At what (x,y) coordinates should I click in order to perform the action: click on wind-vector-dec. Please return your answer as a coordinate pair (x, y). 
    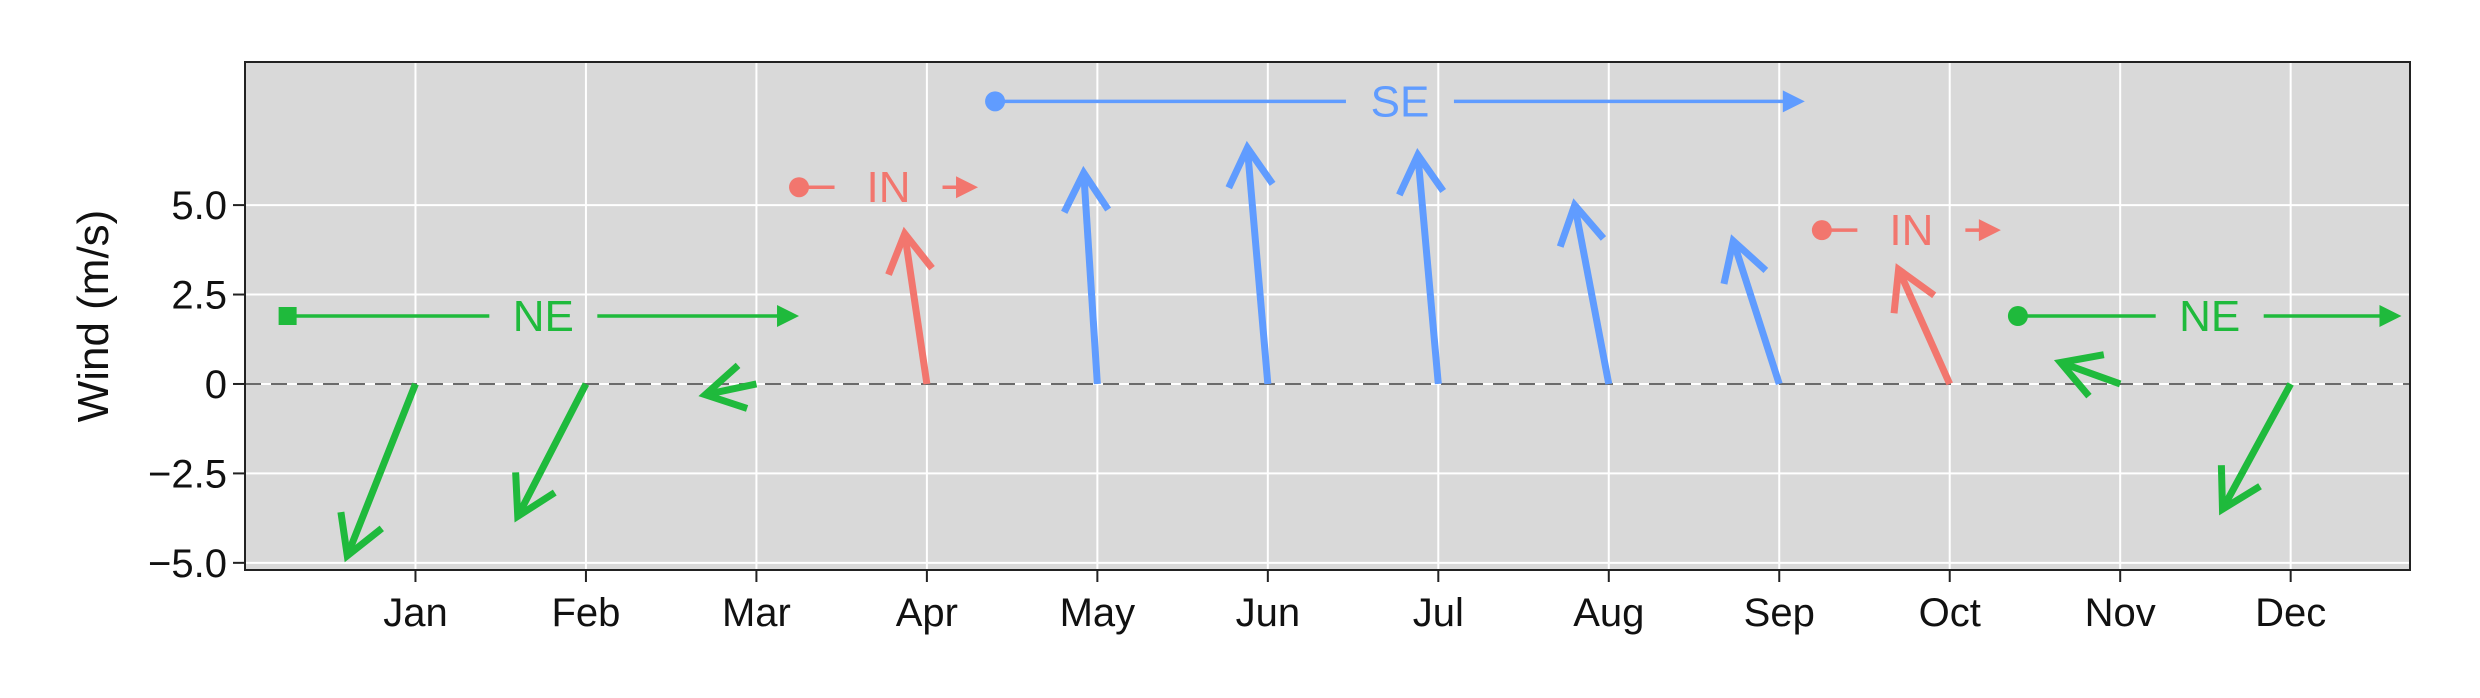
    Looking at the image, I should click on (2255, 449).